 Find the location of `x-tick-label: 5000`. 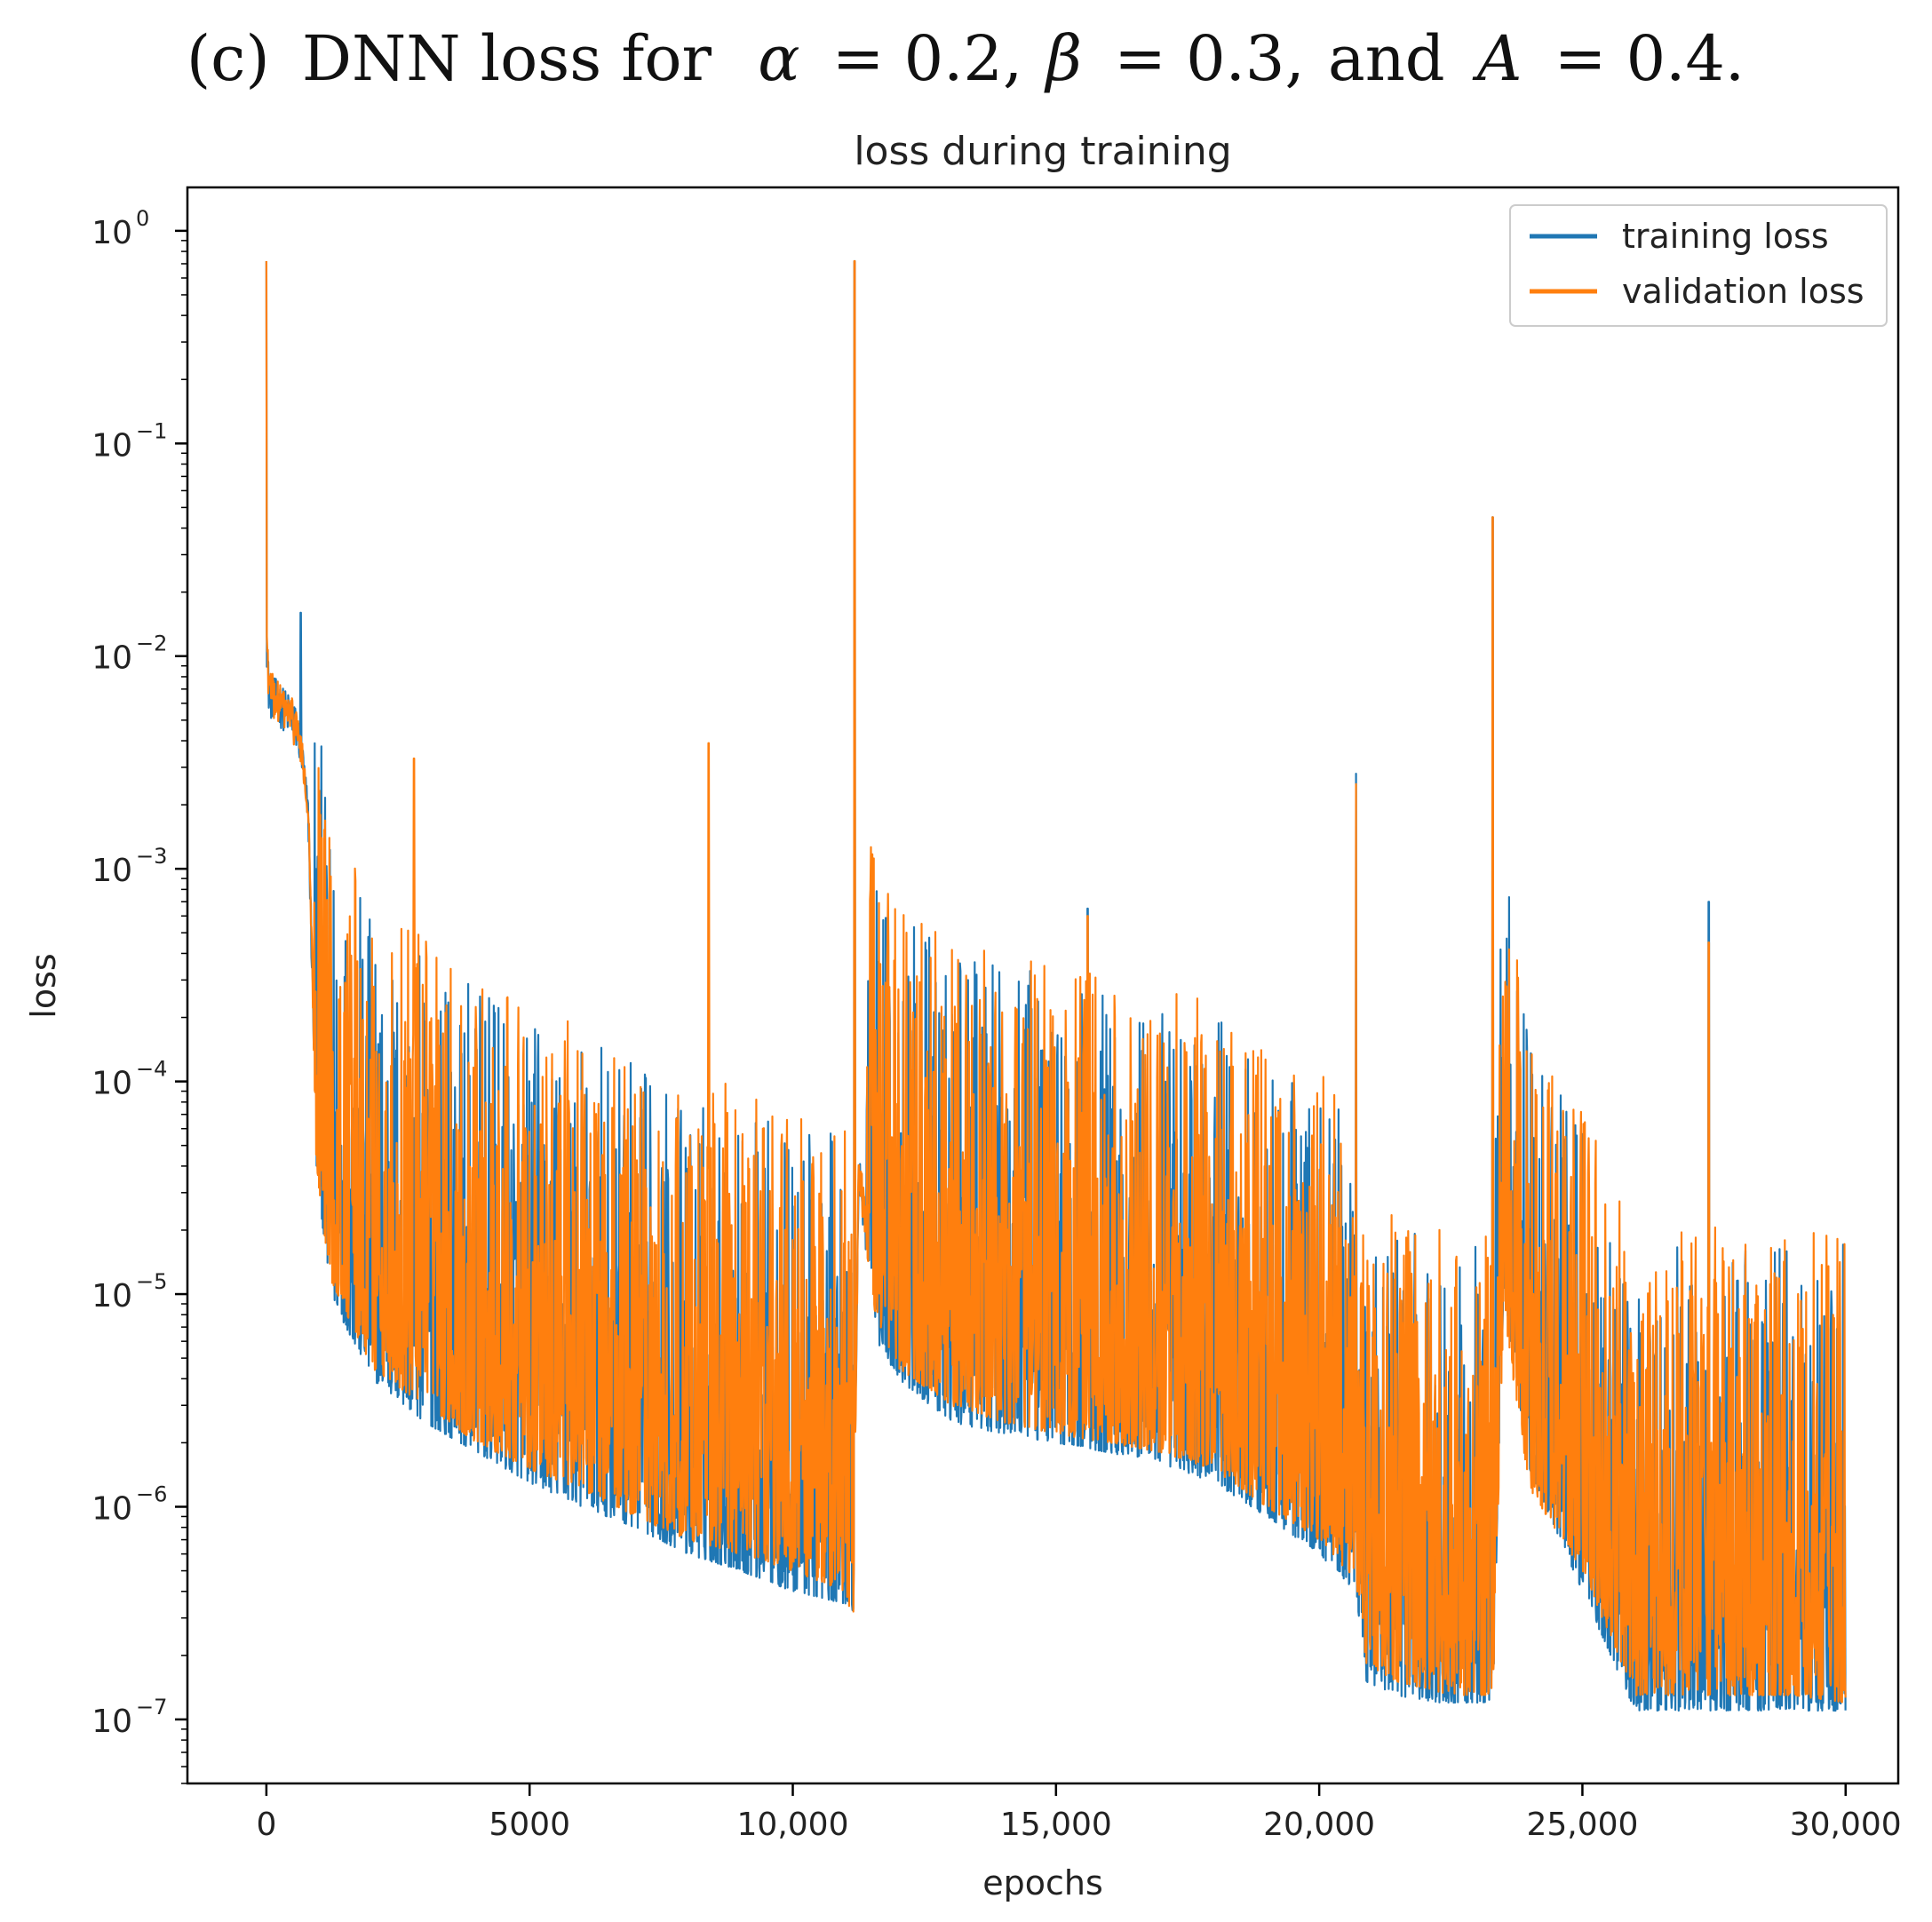

x-tick-label: 5000 is located at coordinates (529, 1825).